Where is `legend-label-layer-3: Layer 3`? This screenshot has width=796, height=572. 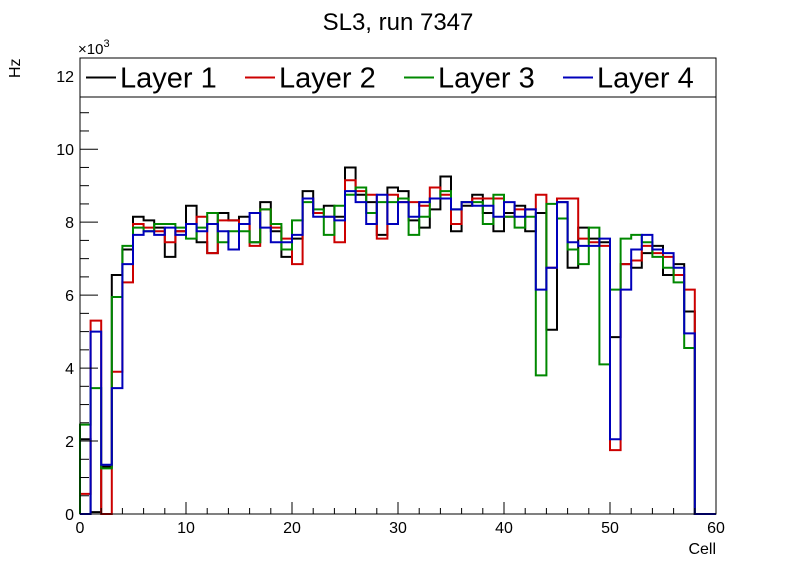 legend-label-layer-3: Layer 3 is located at coordinates (486, 79).